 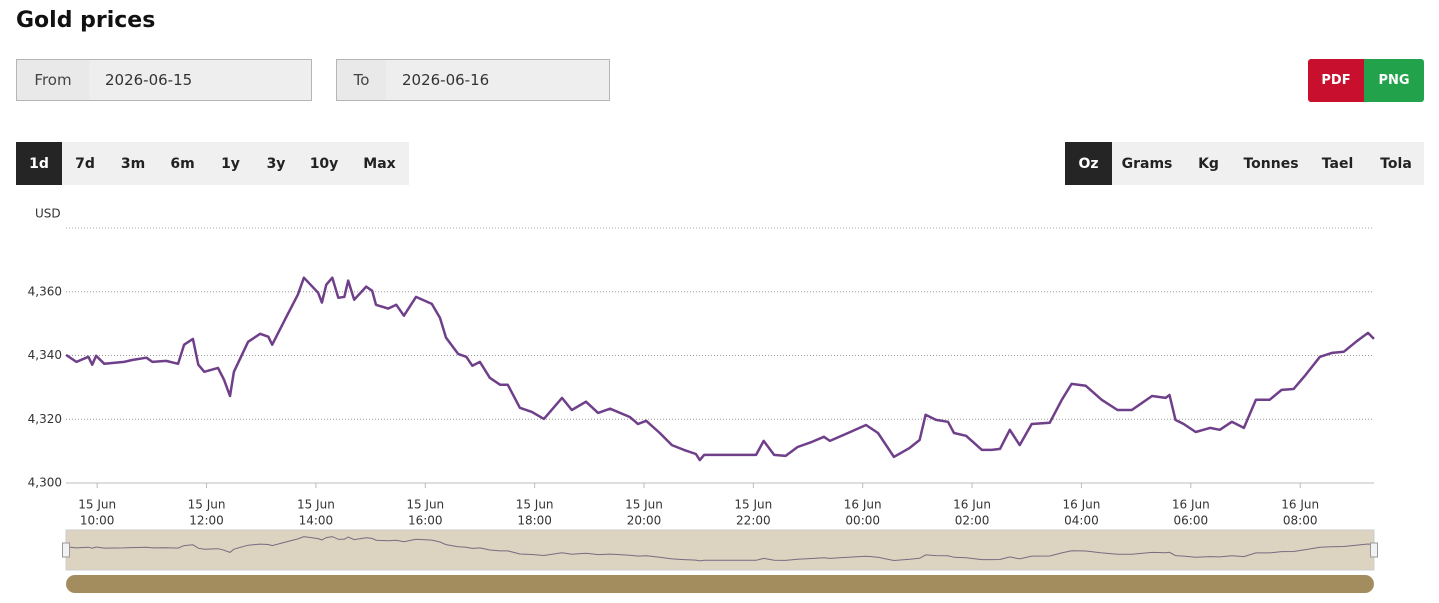 I want to click on scrollbar, so click(x=720, y=584).